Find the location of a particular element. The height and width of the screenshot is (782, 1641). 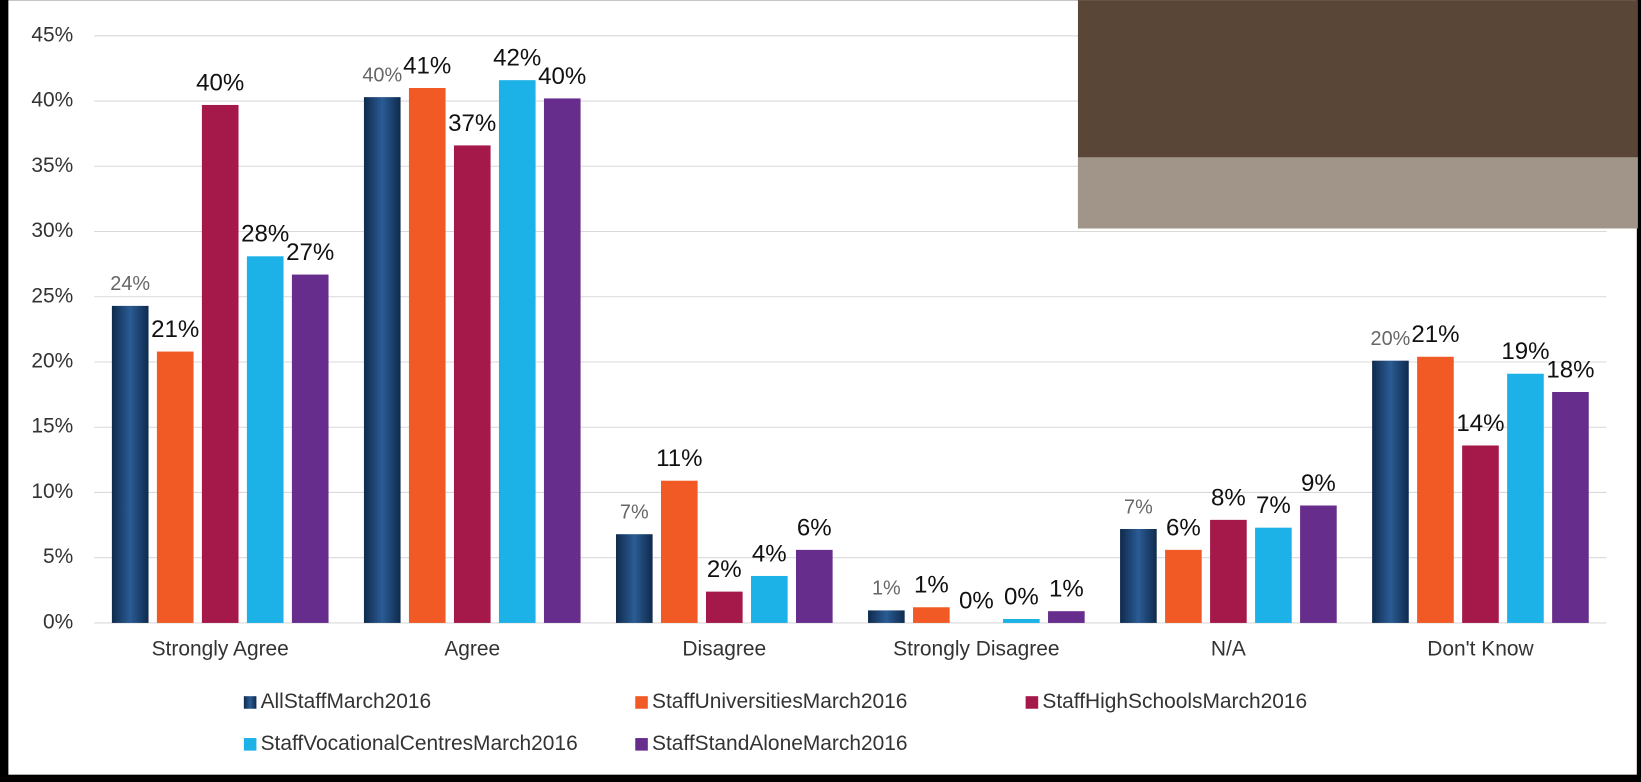

value-label: 28% is located at coordinates (265, 234).